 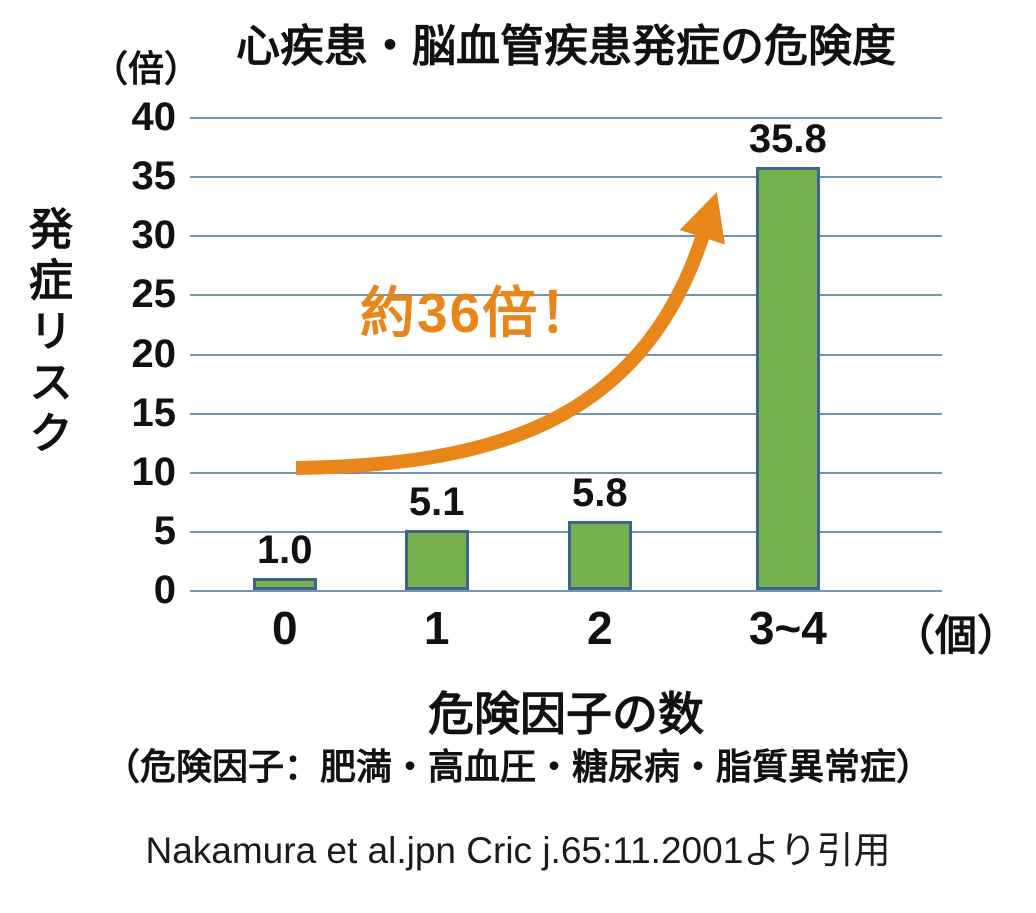 I want to click on bar-value-label: 35.8, so click(x=787, y=138).